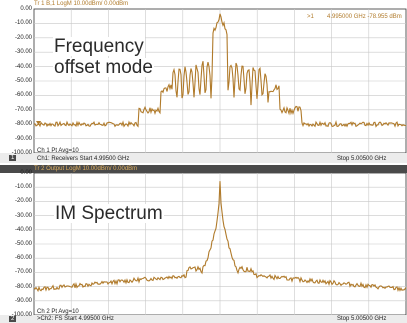 Image resolution: width=407 pixels, height=323 pixels. I want to click on panel-2-stop: Stop 5.00500 GHz, so click(362, 319).